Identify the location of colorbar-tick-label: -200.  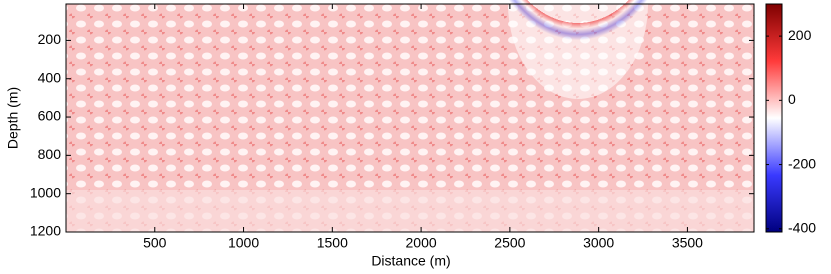
(802, 163).